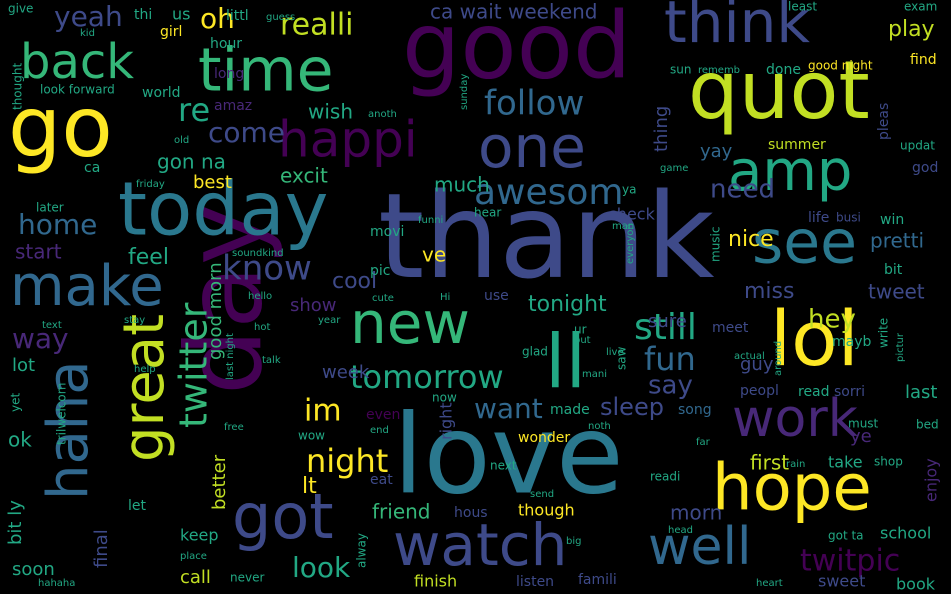 This screenshot has width=951, height=594. What do you see at coordinates (841, 581) in the screenshot?
I see `word-sweet: sweet` at bounding box center [841, 581].